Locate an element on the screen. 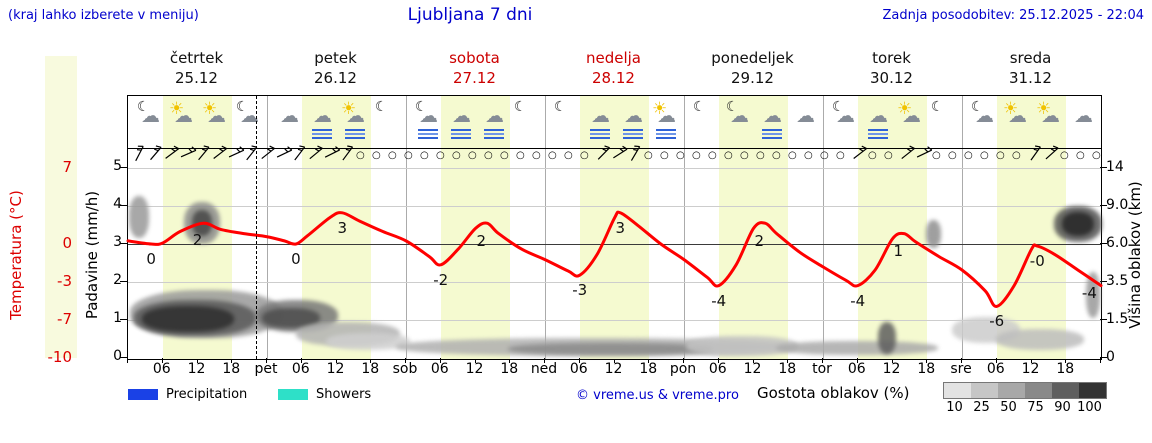  temp-value-label: 3 is located at coordinates (342, 227).